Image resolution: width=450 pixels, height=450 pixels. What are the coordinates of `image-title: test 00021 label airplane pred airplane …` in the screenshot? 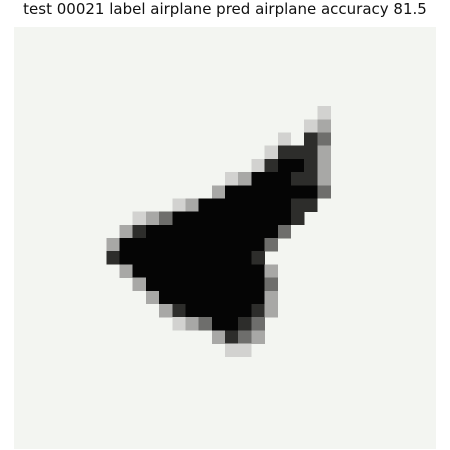 It's located at (225, 9).